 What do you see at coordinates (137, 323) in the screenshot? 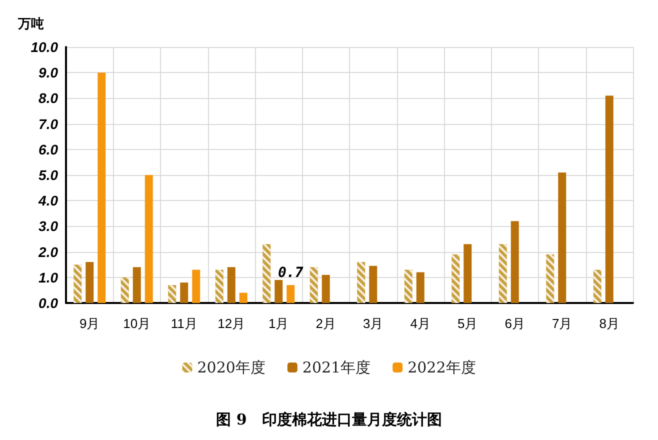
I see `x-tick-label: 10月` at bounding box center [137, 323].